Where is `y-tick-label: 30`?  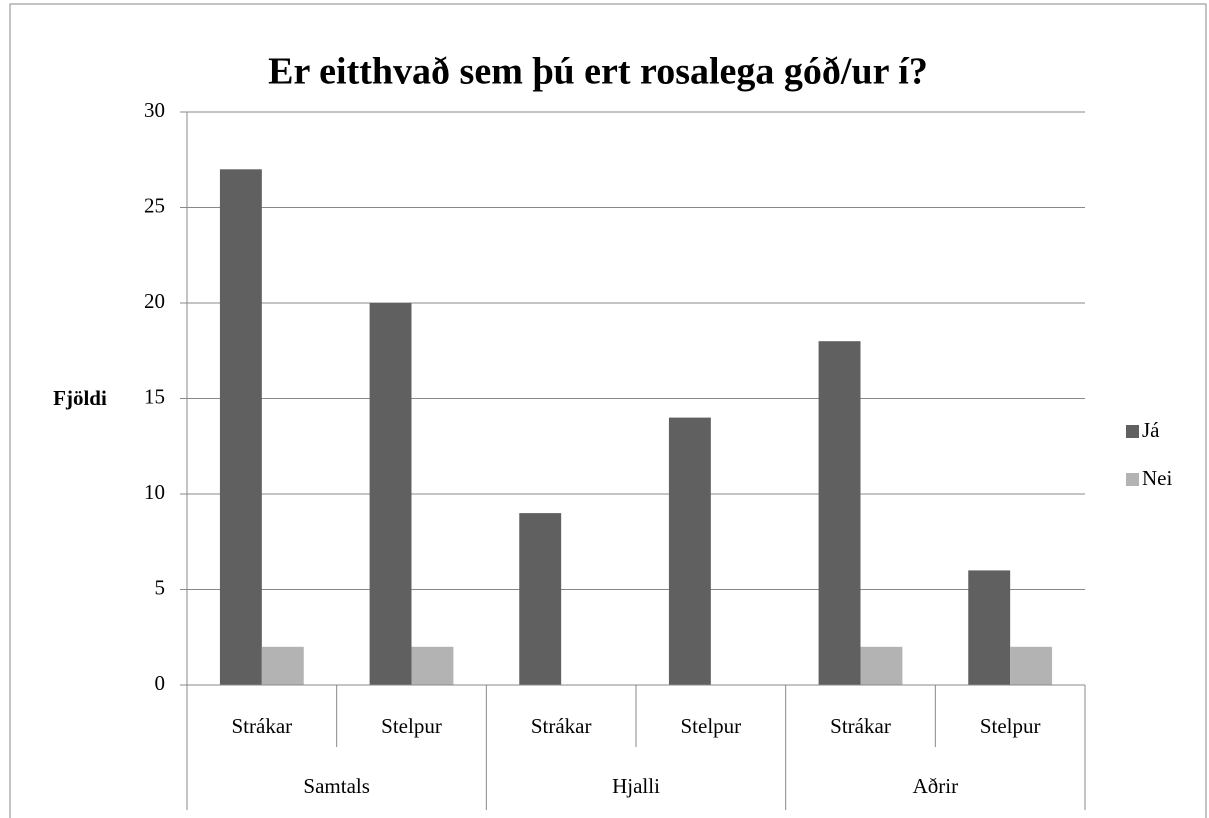
y-tick-label: 30 is located at coordinates (154, 110).